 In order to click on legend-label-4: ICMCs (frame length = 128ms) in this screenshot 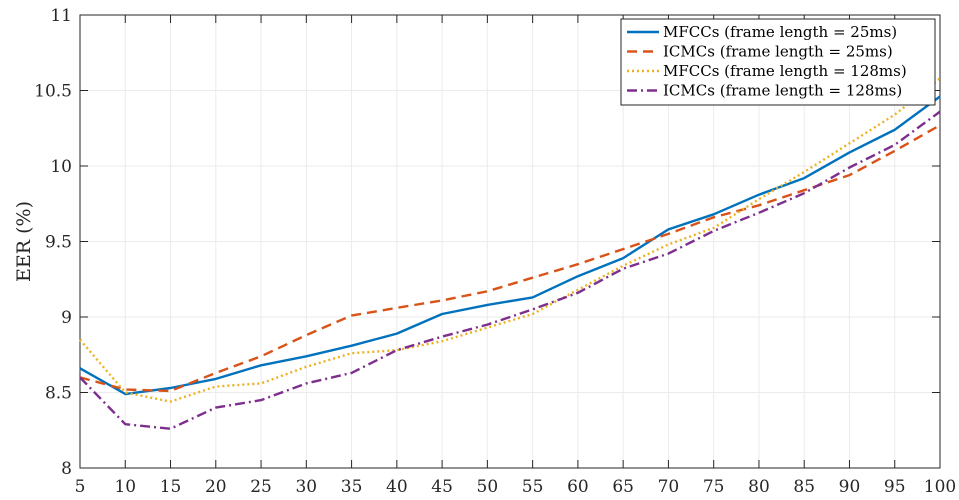, I will do `click(782, 91)`.